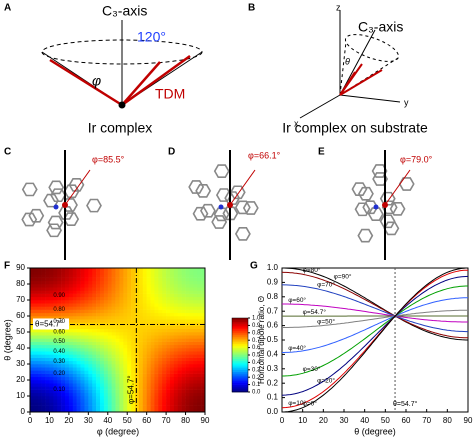 This screenshot has height=439, width=474. I want to click on tdm-vector, so click(86, 82).